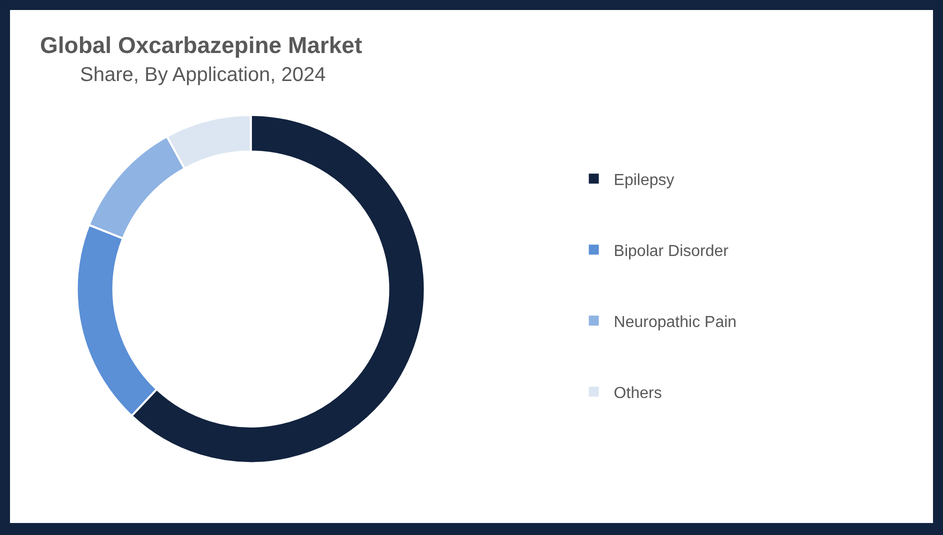 This screenshot has height=535, width=943. Describe the element at coordinates (203, 75) in the screenshot. I see `chart-subtitle: Share, By Application, 2024` at that location.